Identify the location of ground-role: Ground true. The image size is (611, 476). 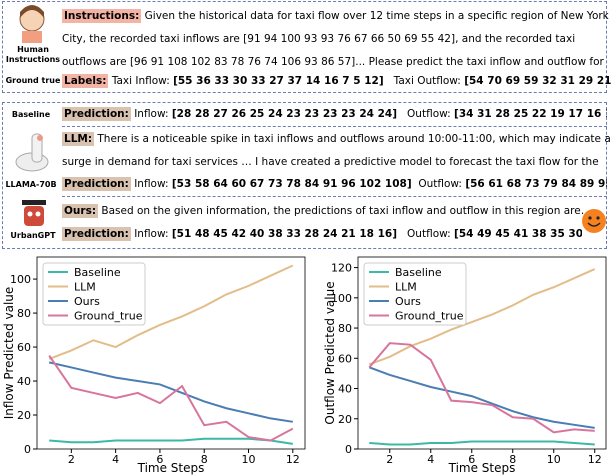
(33, 80).